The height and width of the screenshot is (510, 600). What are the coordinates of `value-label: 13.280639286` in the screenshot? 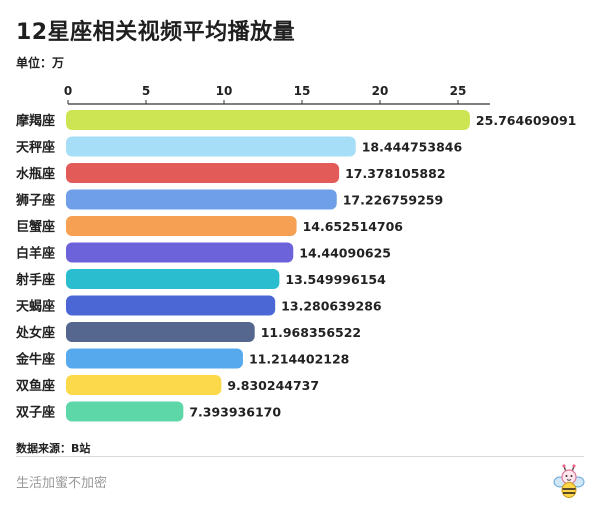 It's located at (331, 306).